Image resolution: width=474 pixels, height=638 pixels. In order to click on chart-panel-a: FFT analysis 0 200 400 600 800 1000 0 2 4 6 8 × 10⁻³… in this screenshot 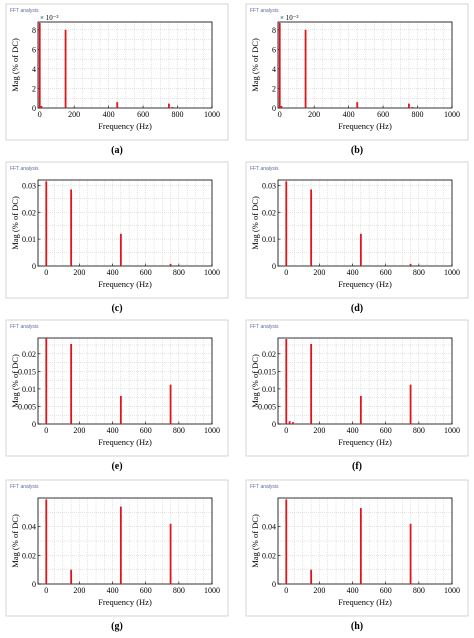, I will do `click(117, 79)`.